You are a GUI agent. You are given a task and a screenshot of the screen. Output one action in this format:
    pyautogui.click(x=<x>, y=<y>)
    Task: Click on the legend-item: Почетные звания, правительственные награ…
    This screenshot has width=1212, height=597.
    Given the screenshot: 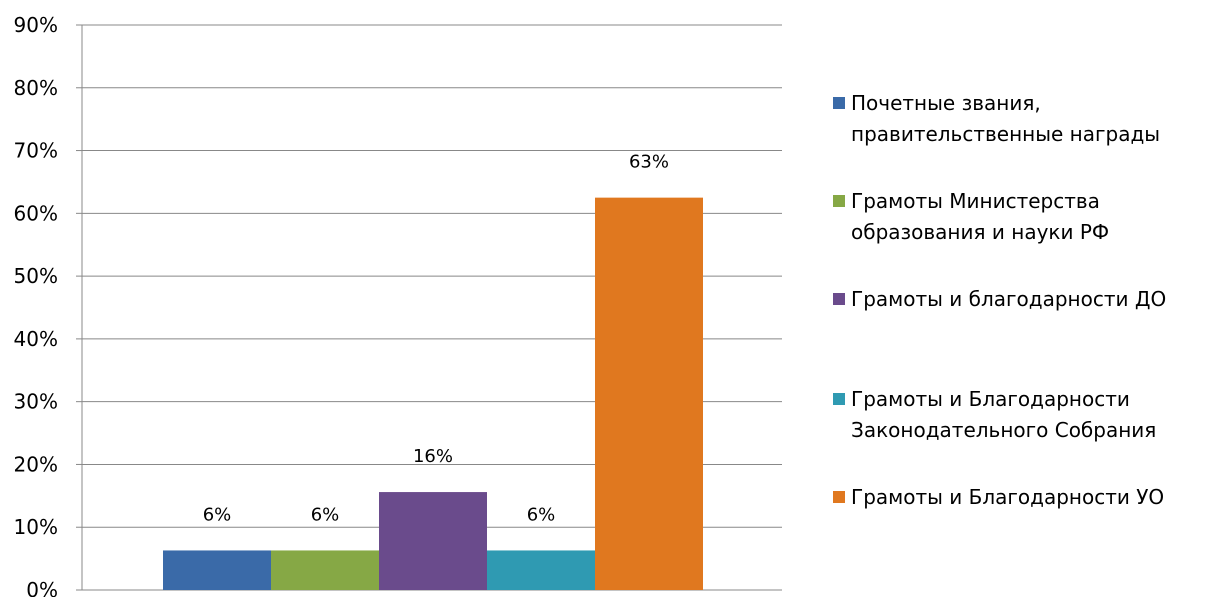 What is the action you would take?
    pyautogui.click(x=1022, y=119)
    